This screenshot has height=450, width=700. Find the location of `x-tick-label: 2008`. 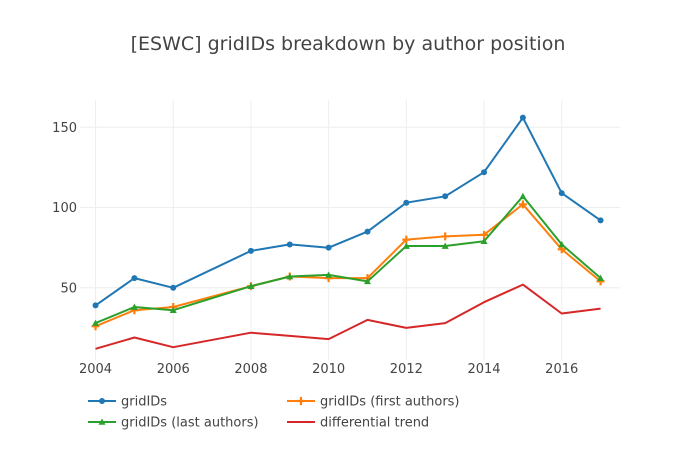

x-tick-label: 2008 is located at coordinates (250, 369).